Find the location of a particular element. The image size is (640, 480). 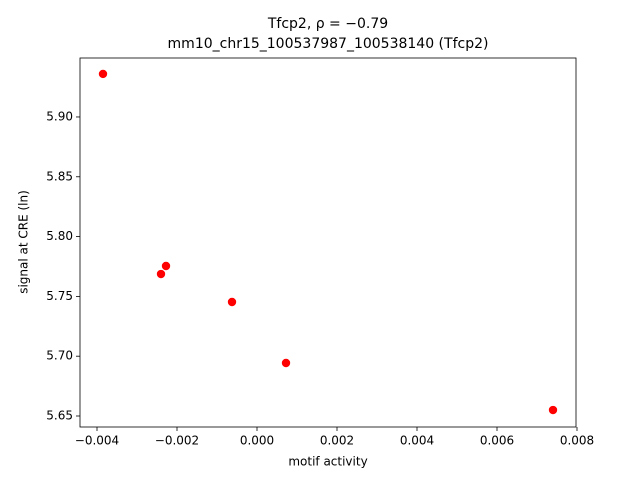

x-tick-label: 0.008 is located at coordinates (577, 441).